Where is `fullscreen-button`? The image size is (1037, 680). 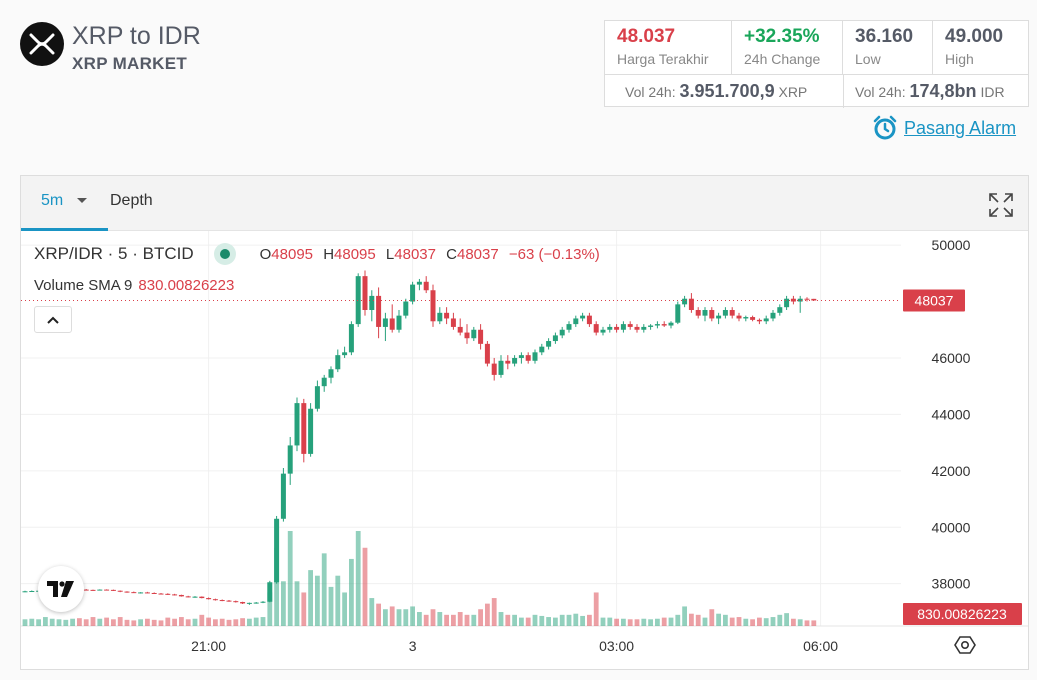
fullscreen-button is located at coordinates (1001, 207).